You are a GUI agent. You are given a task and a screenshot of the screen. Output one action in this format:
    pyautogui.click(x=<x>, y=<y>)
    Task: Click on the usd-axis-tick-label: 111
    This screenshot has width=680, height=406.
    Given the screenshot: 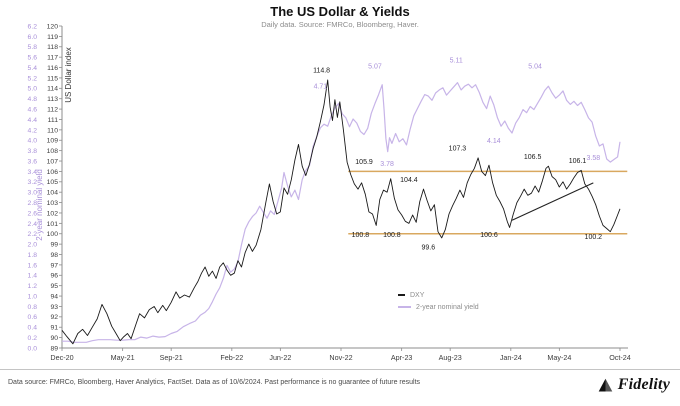 What is the action you would take?
    pyautogui.click(x=53, y=120)
    